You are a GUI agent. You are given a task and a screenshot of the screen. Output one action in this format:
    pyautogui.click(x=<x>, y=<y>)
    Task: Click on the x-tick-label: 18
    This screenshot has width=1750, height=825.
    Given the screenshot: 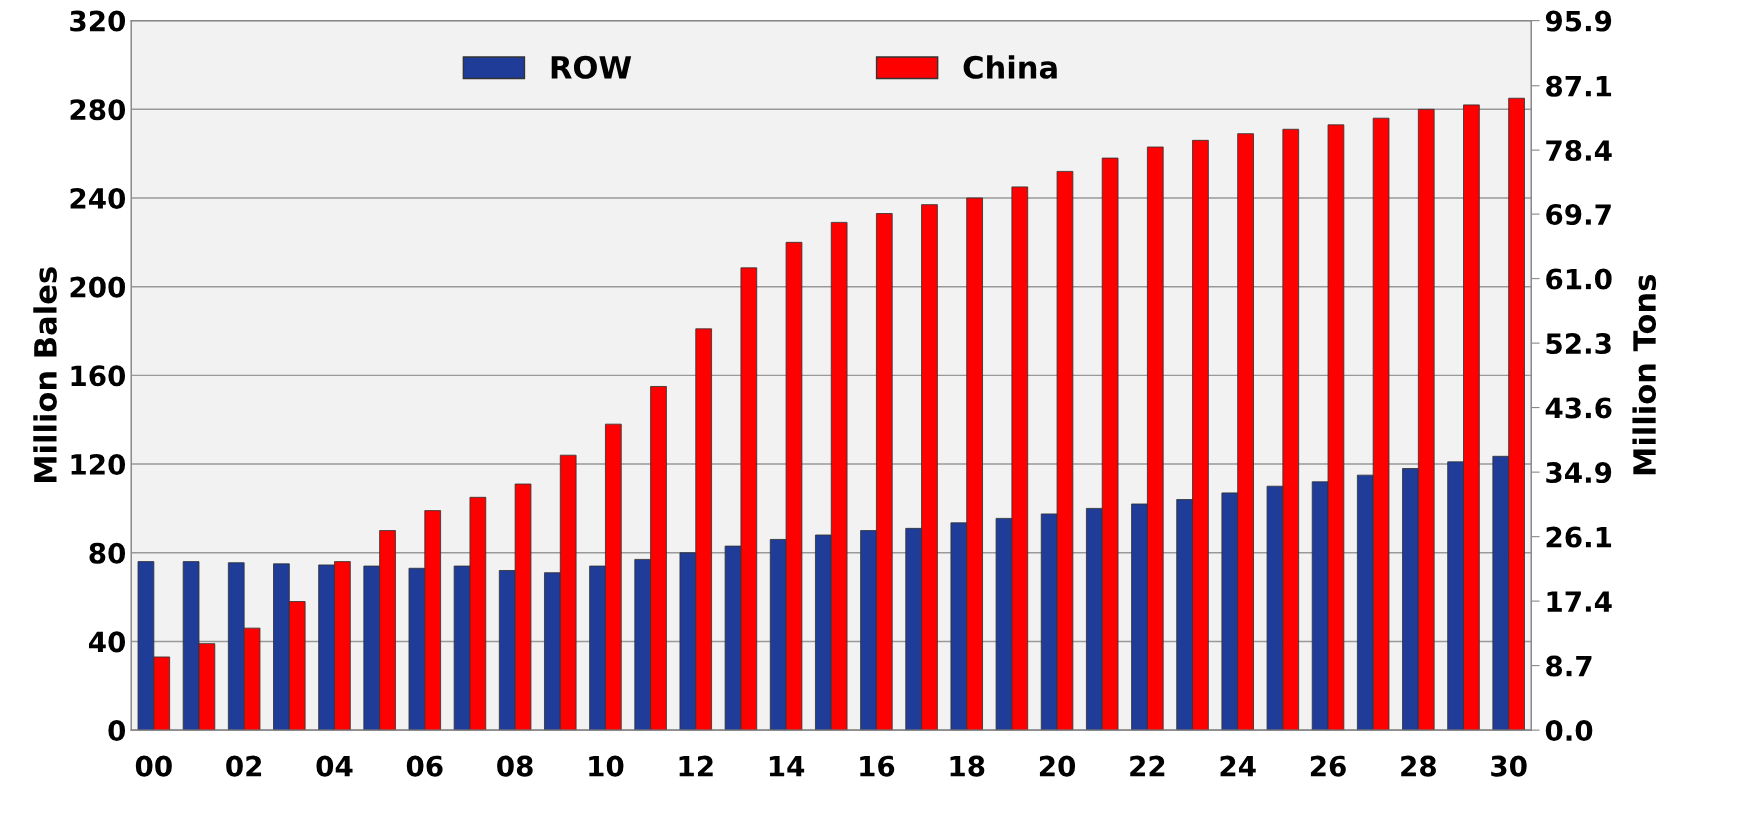 What is the action you would take?
    pyautogui.click(x=967, y=766)
    